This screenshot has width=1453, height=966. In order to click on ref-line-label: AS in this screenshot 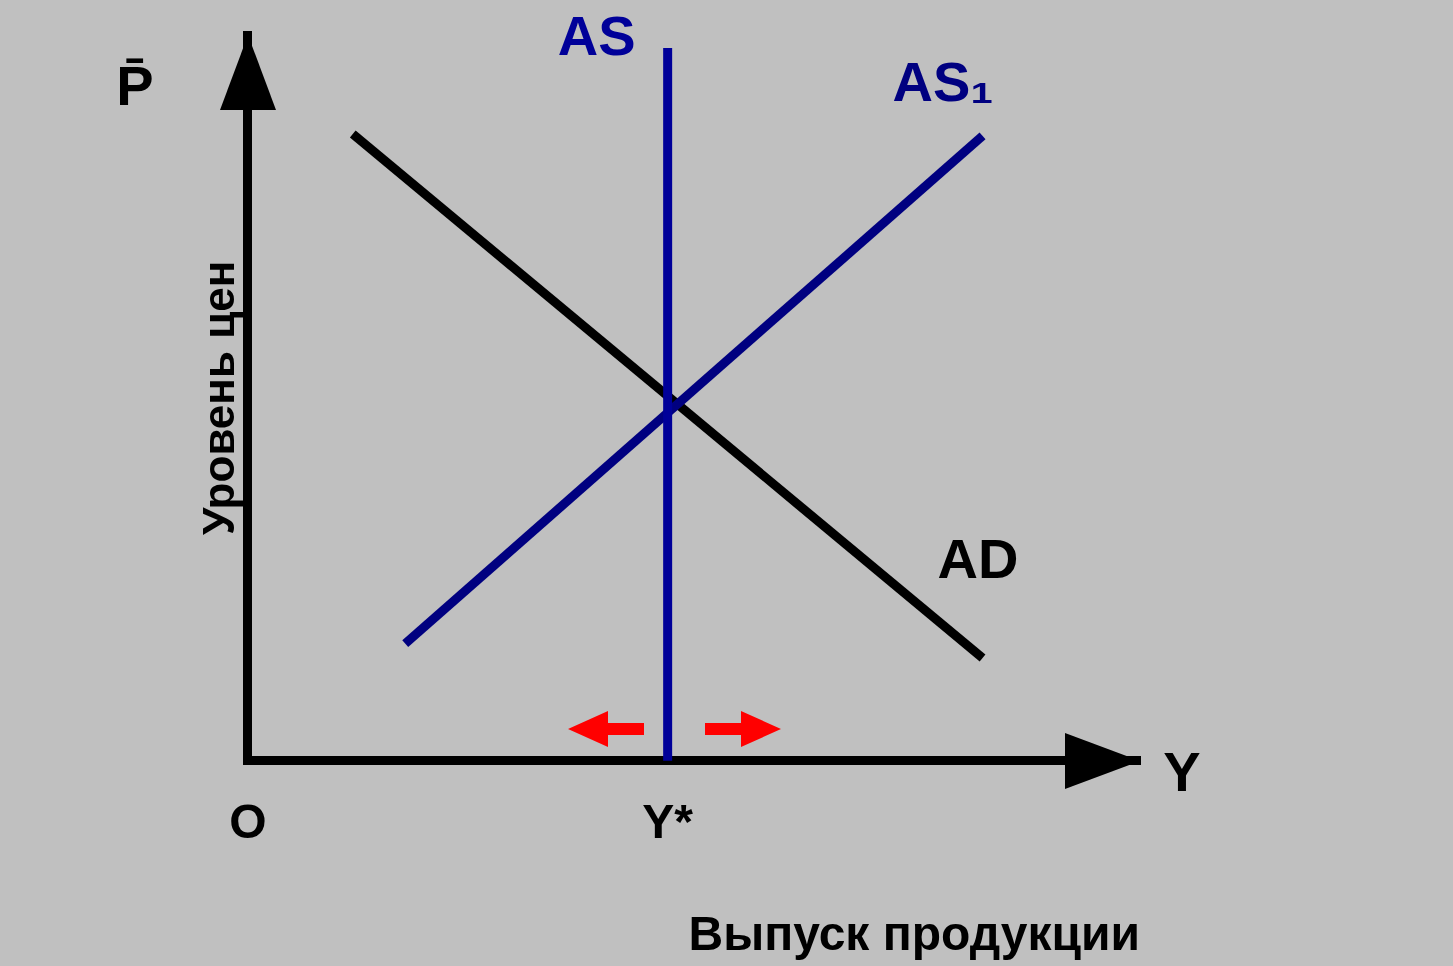, I will do `click(596, 36)`.